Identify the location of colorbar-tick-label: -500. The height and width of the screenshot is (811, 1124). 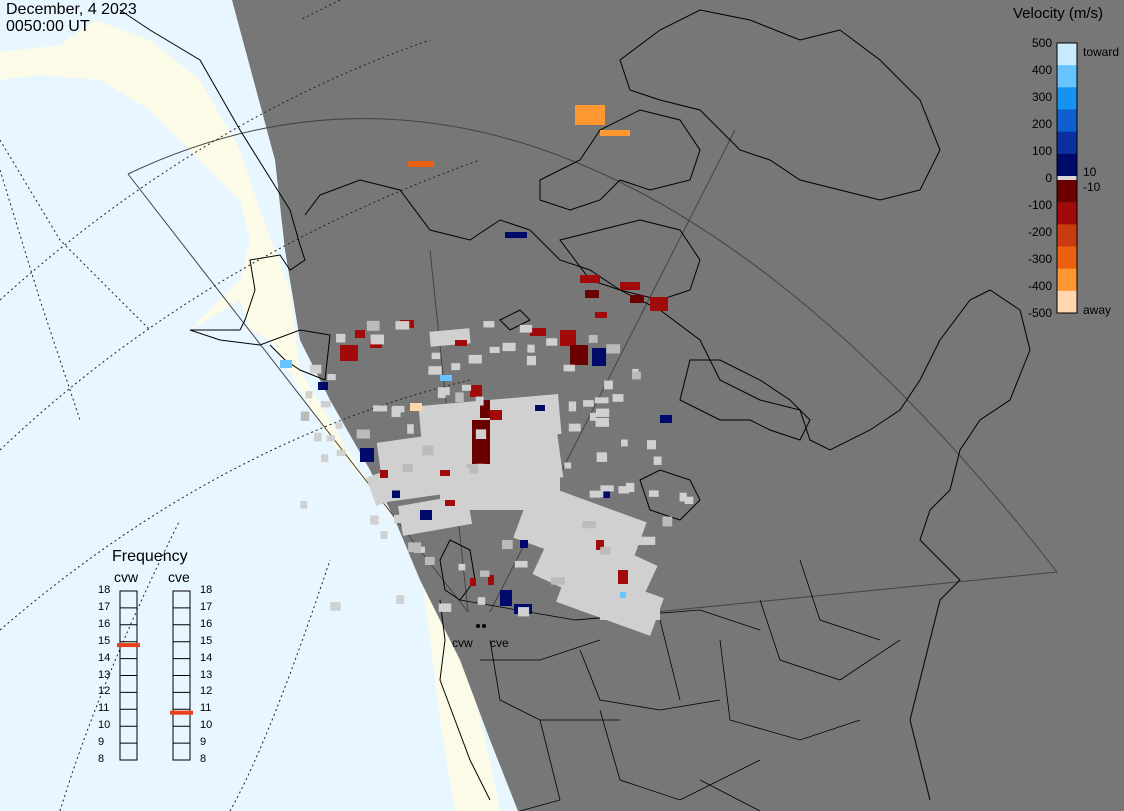
(1039, 313).